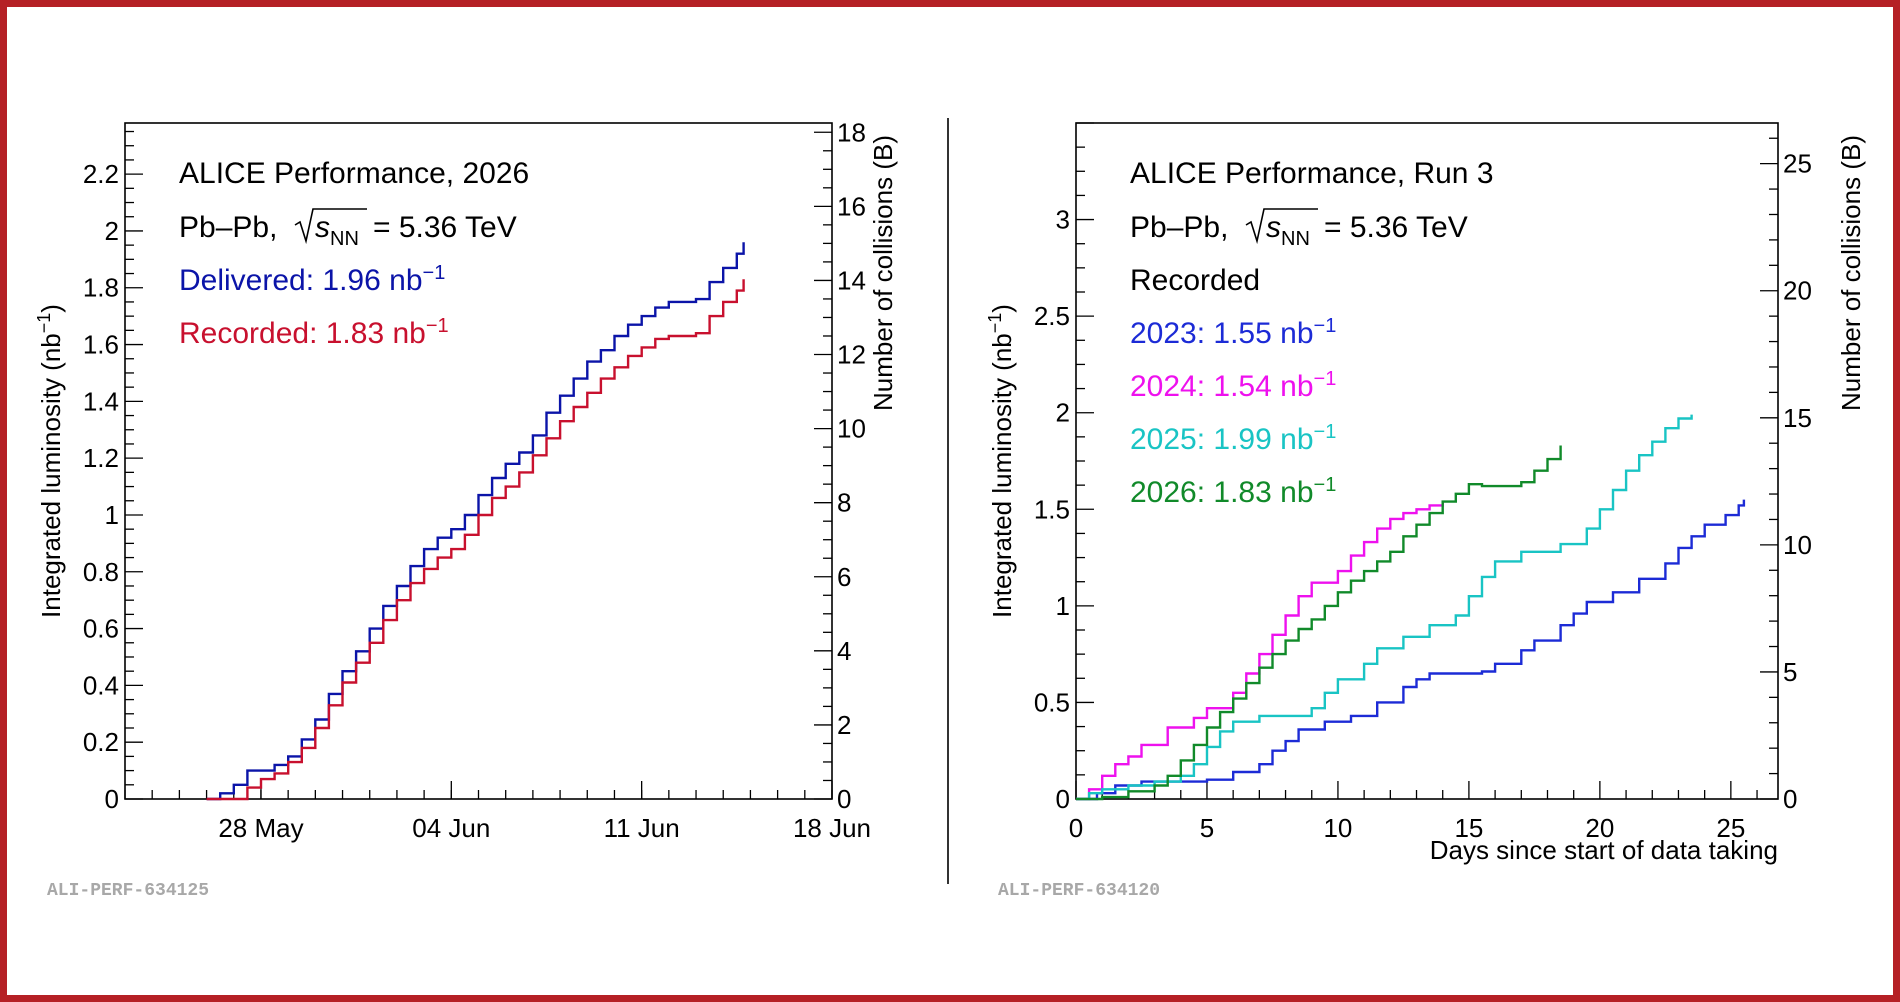 This screenshot has height=1002, width=1900. What do you see at coordinates (101, 685) in the screenshot?
I see `y-tick-label: 0.4` at bounding box center [101, 685].